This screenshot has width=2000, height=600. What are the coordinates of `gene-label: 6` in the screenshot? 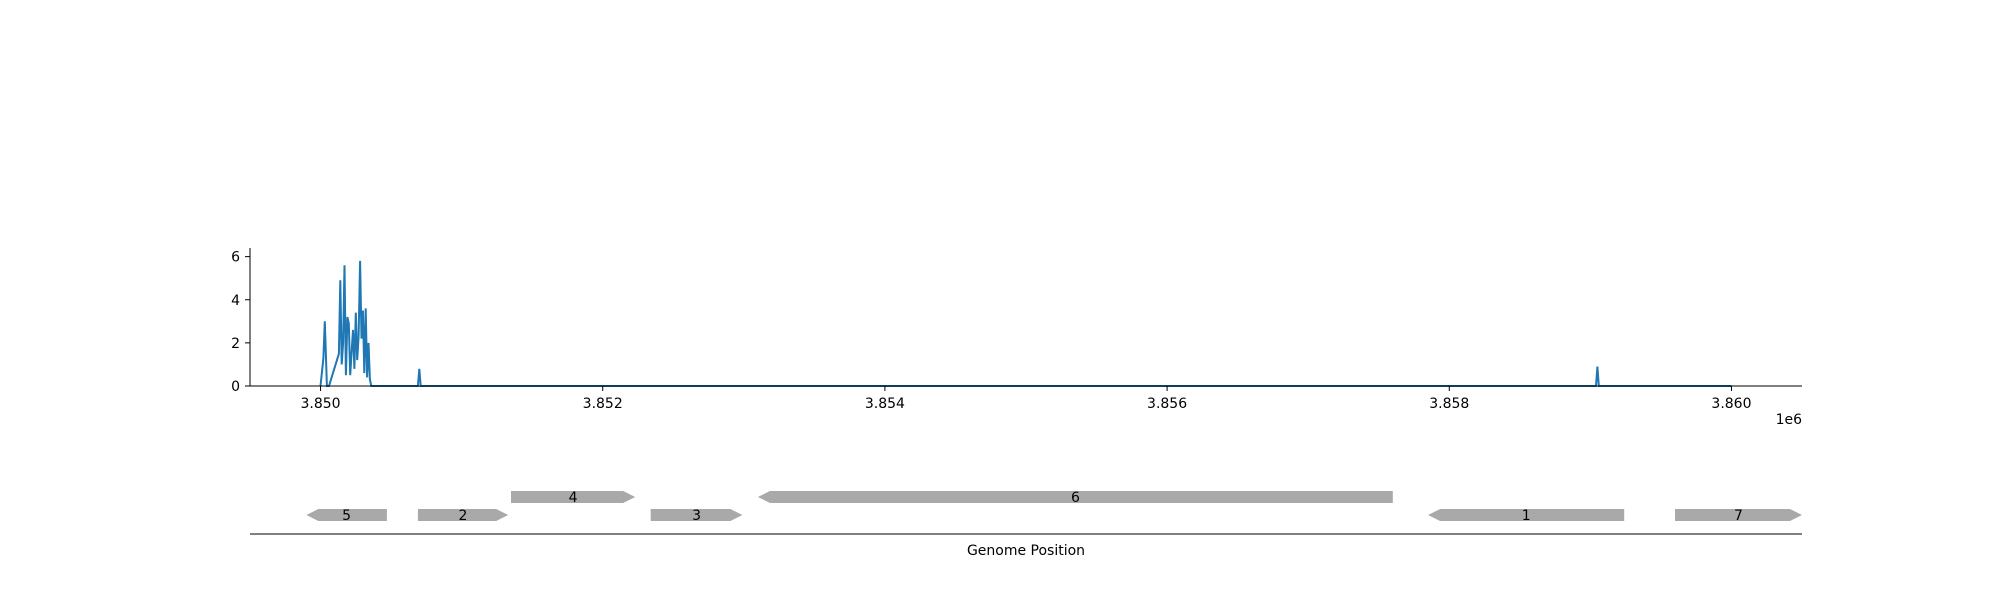 It's located at (1075, 498).